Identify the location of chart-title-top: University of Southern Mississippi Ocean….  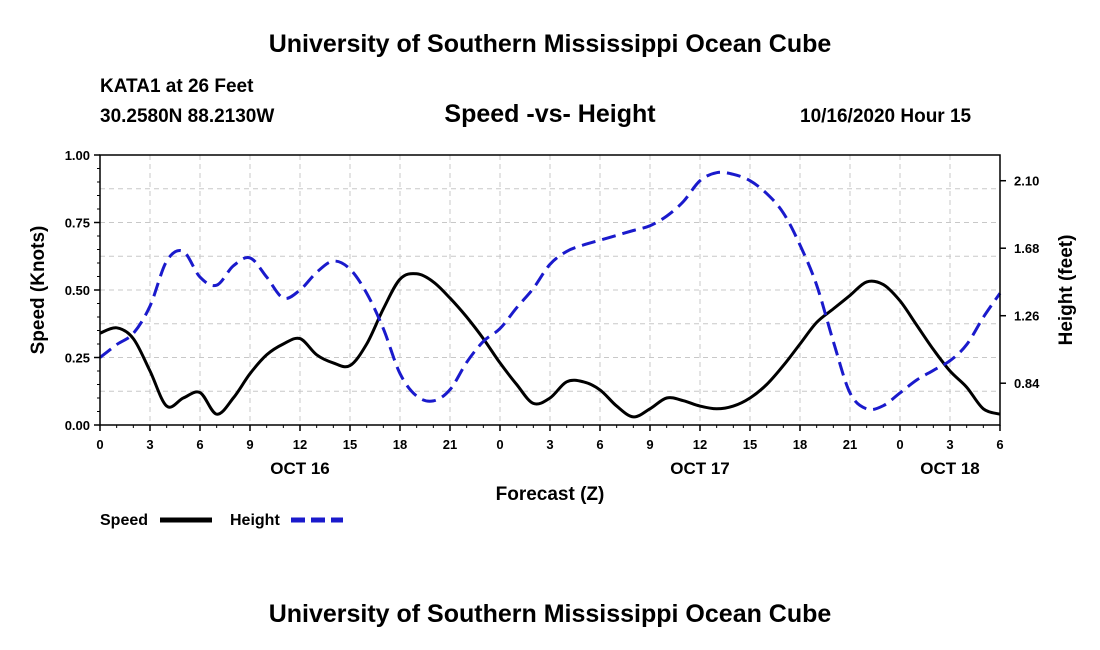
(550, 44).